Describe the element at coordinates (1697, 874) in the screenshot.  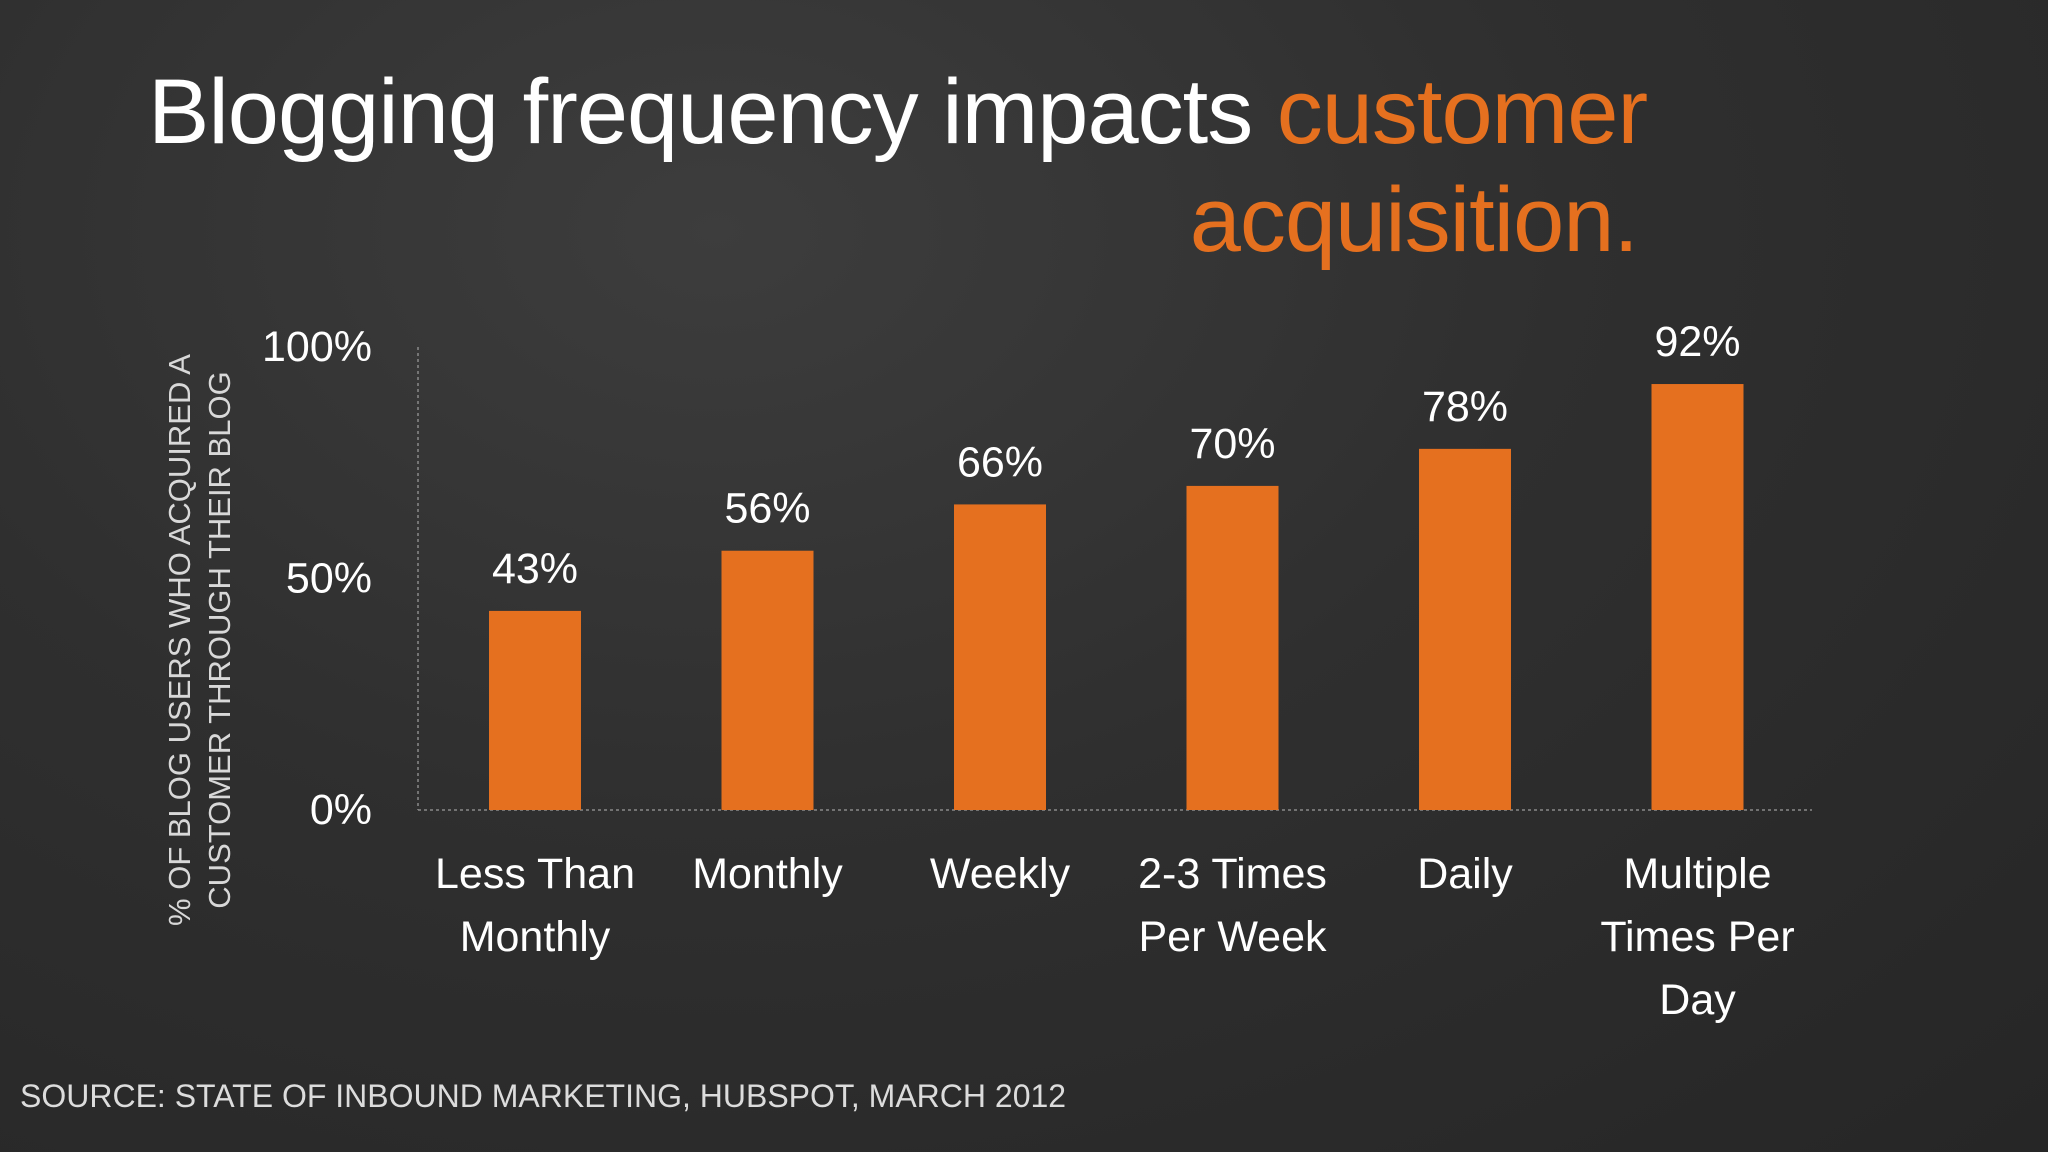
I see `category-label: Multiple` at that location.